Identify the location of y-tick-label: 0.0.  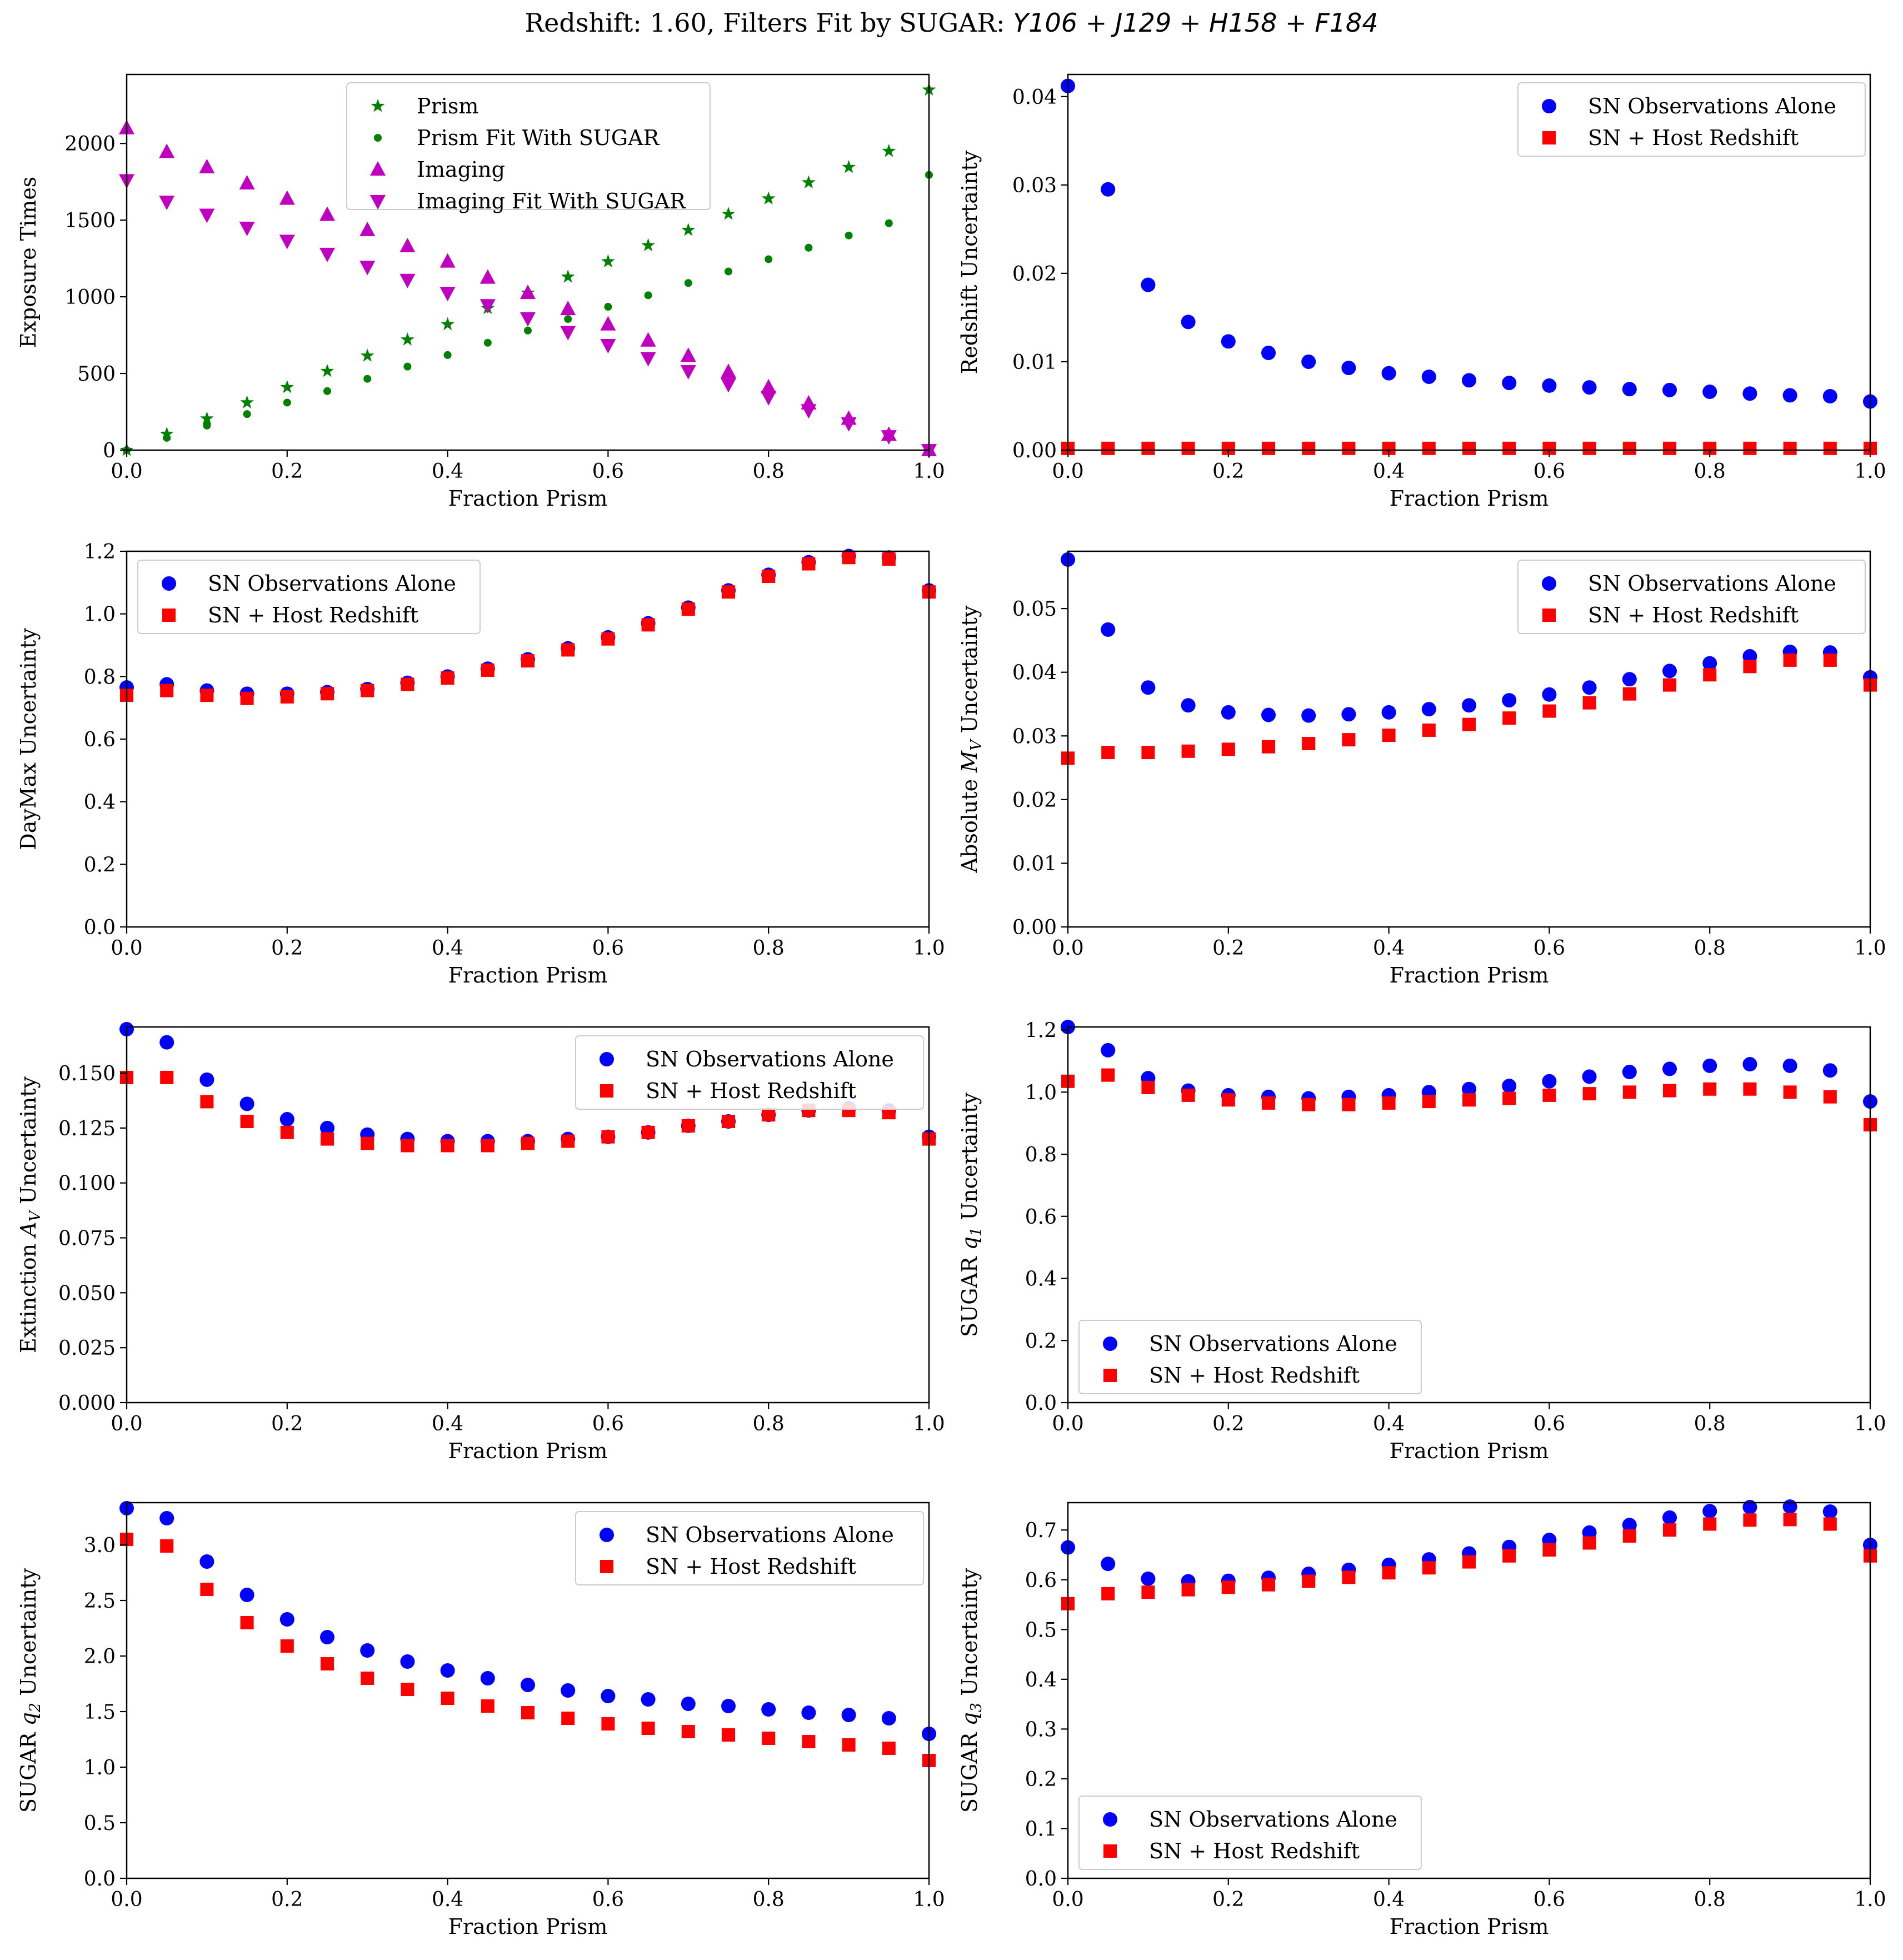
(1041, 1879).